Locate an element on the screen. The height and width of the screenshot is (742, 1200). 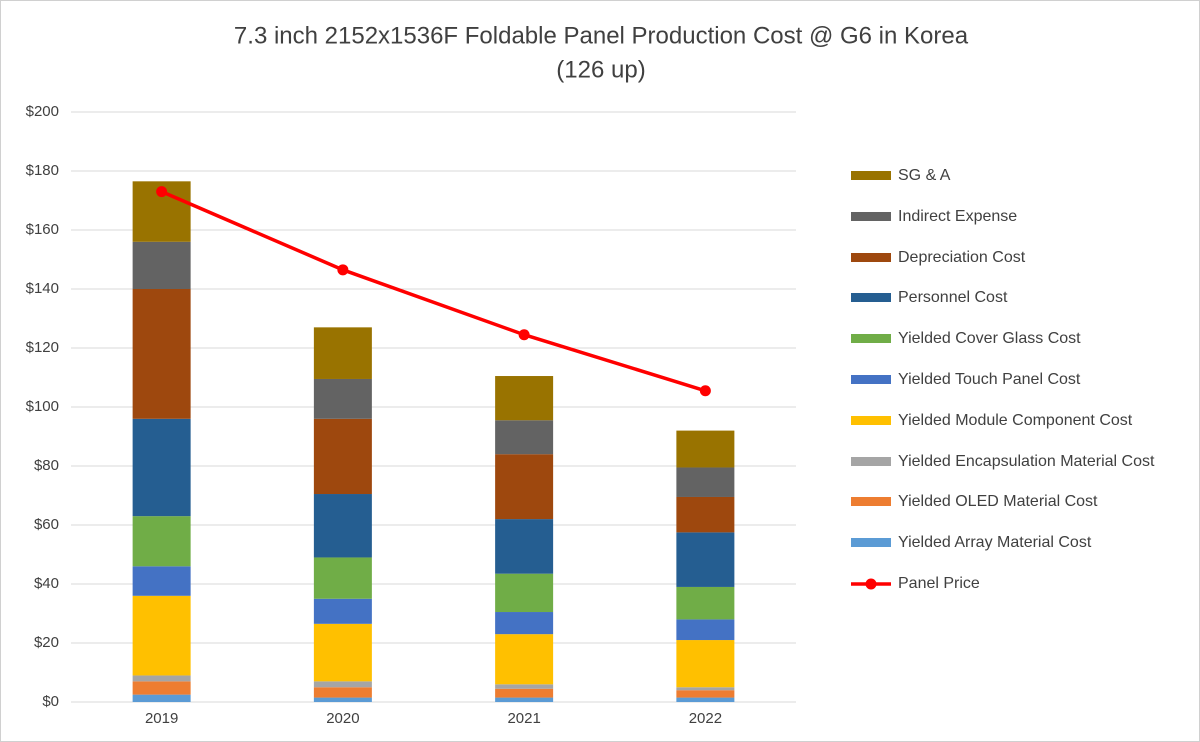
legend-label: Yielded Encapsulation Material Cost is located at coordinates (1026, 461).